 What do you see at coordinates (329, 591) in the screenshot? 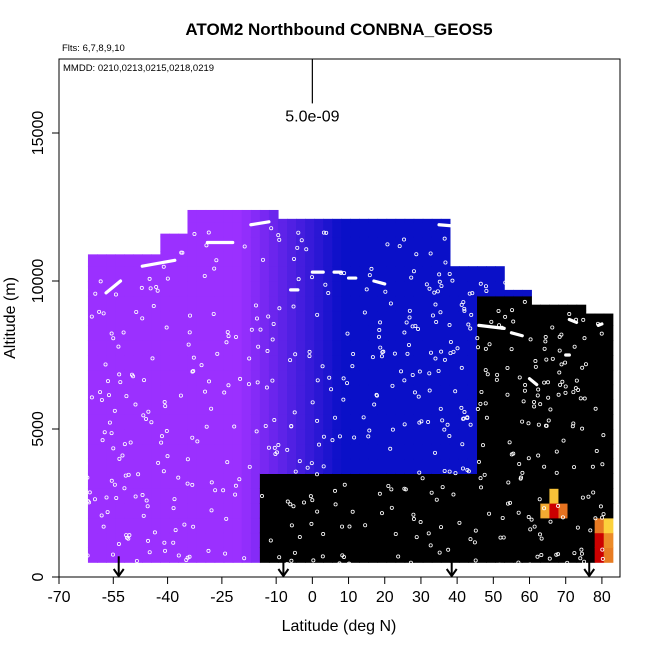
I see `x-axis: -70 -55 -40 -25 -10 0 10 20 30 40 50 60 70 80` at bounding box center [329, 591].